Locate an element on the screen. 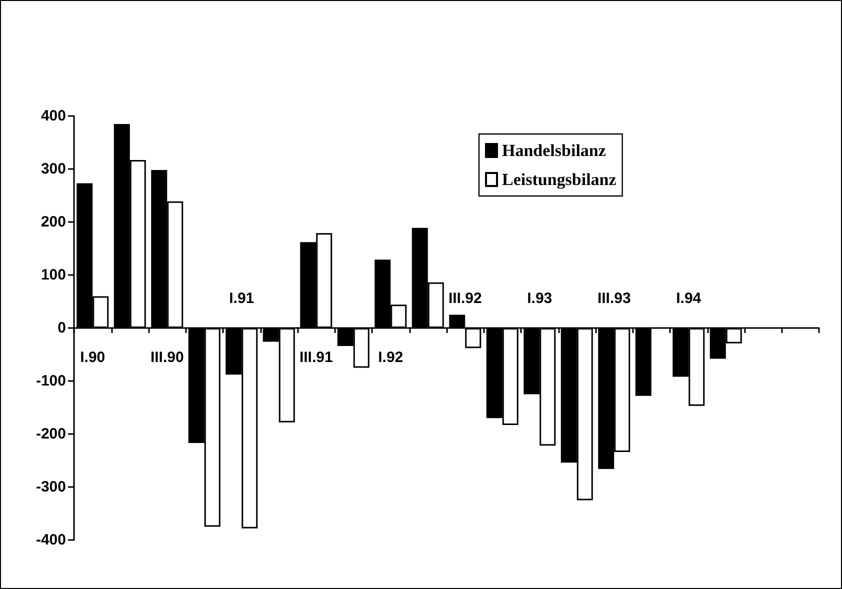 The width and height of the screenshot is (842, 589). y-tick-label: 0 is located at coordinates (62, 328).